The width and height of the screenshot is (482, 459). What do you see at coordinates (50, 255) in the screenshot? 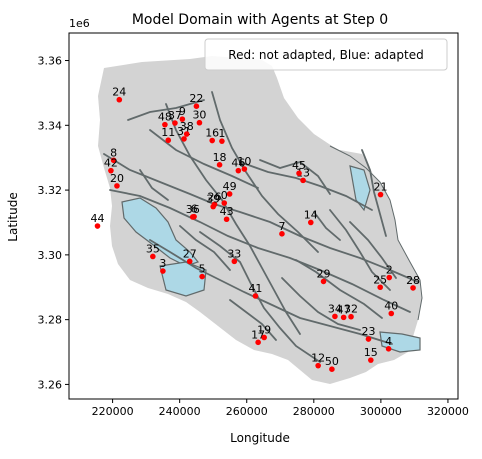
I see `y-tick-label: 3.30` at bounding box center [50, 255].